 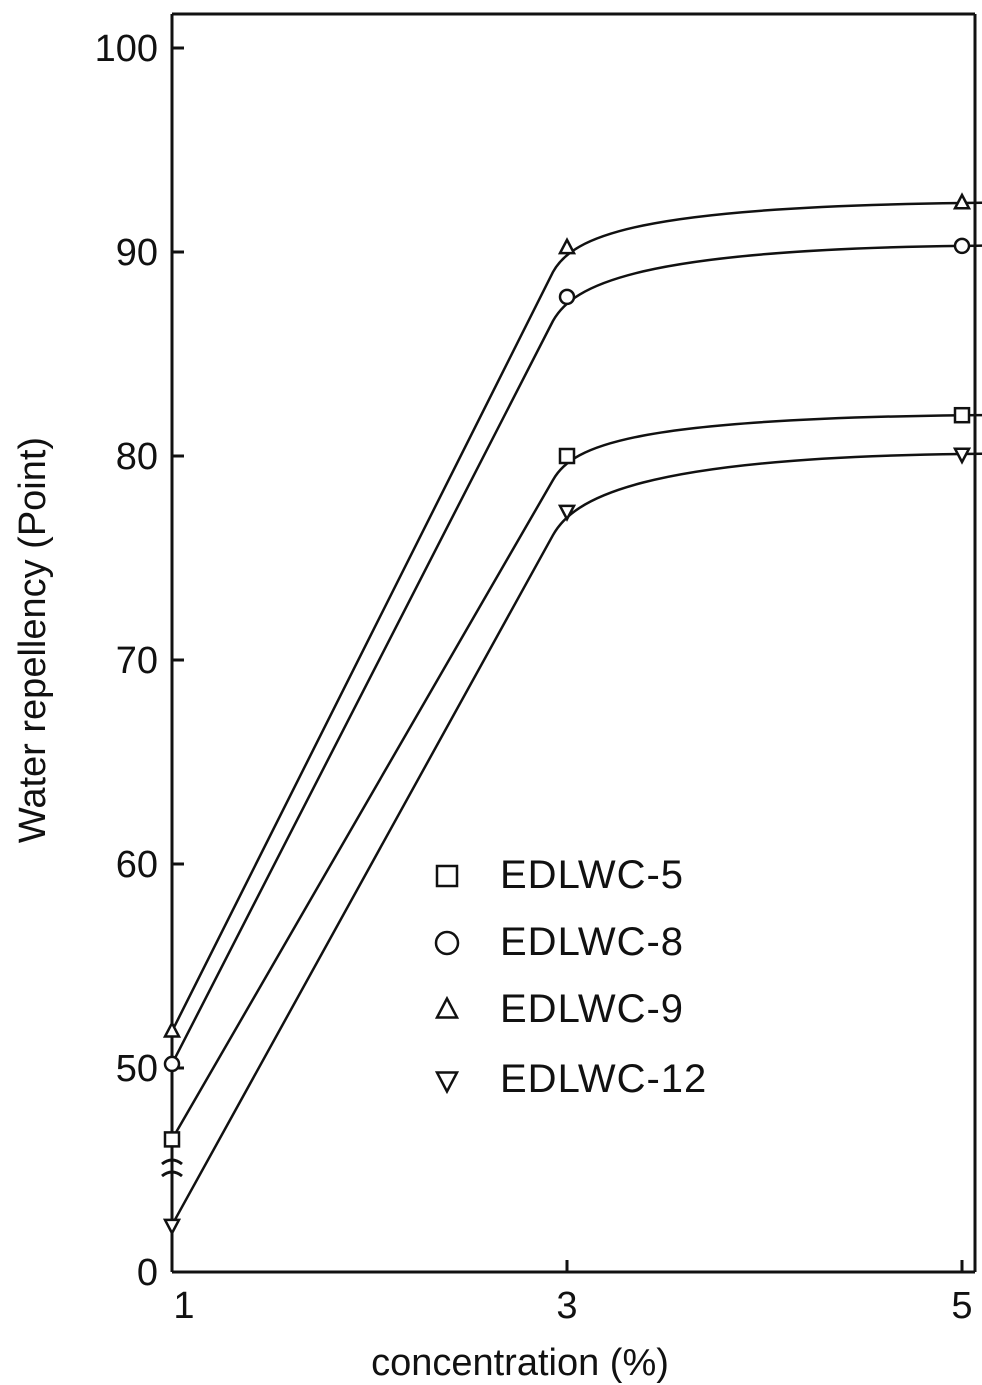 I want to click on y-tick-label: 80, so click(x=137, y=457).